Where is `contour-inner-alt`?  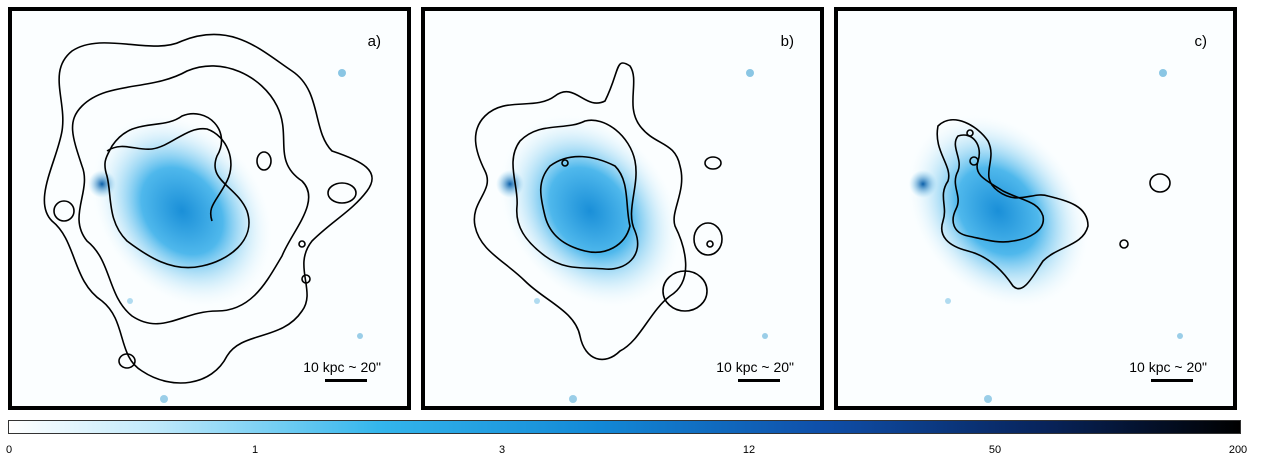
contour-inner-alt is located at coordinates (169, 174).